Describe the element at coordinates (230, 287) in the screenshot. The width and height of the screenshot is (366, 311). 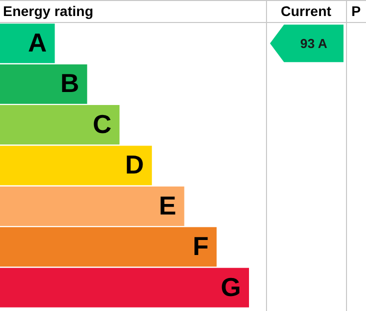
I see `y-tick-label: G` at that location.